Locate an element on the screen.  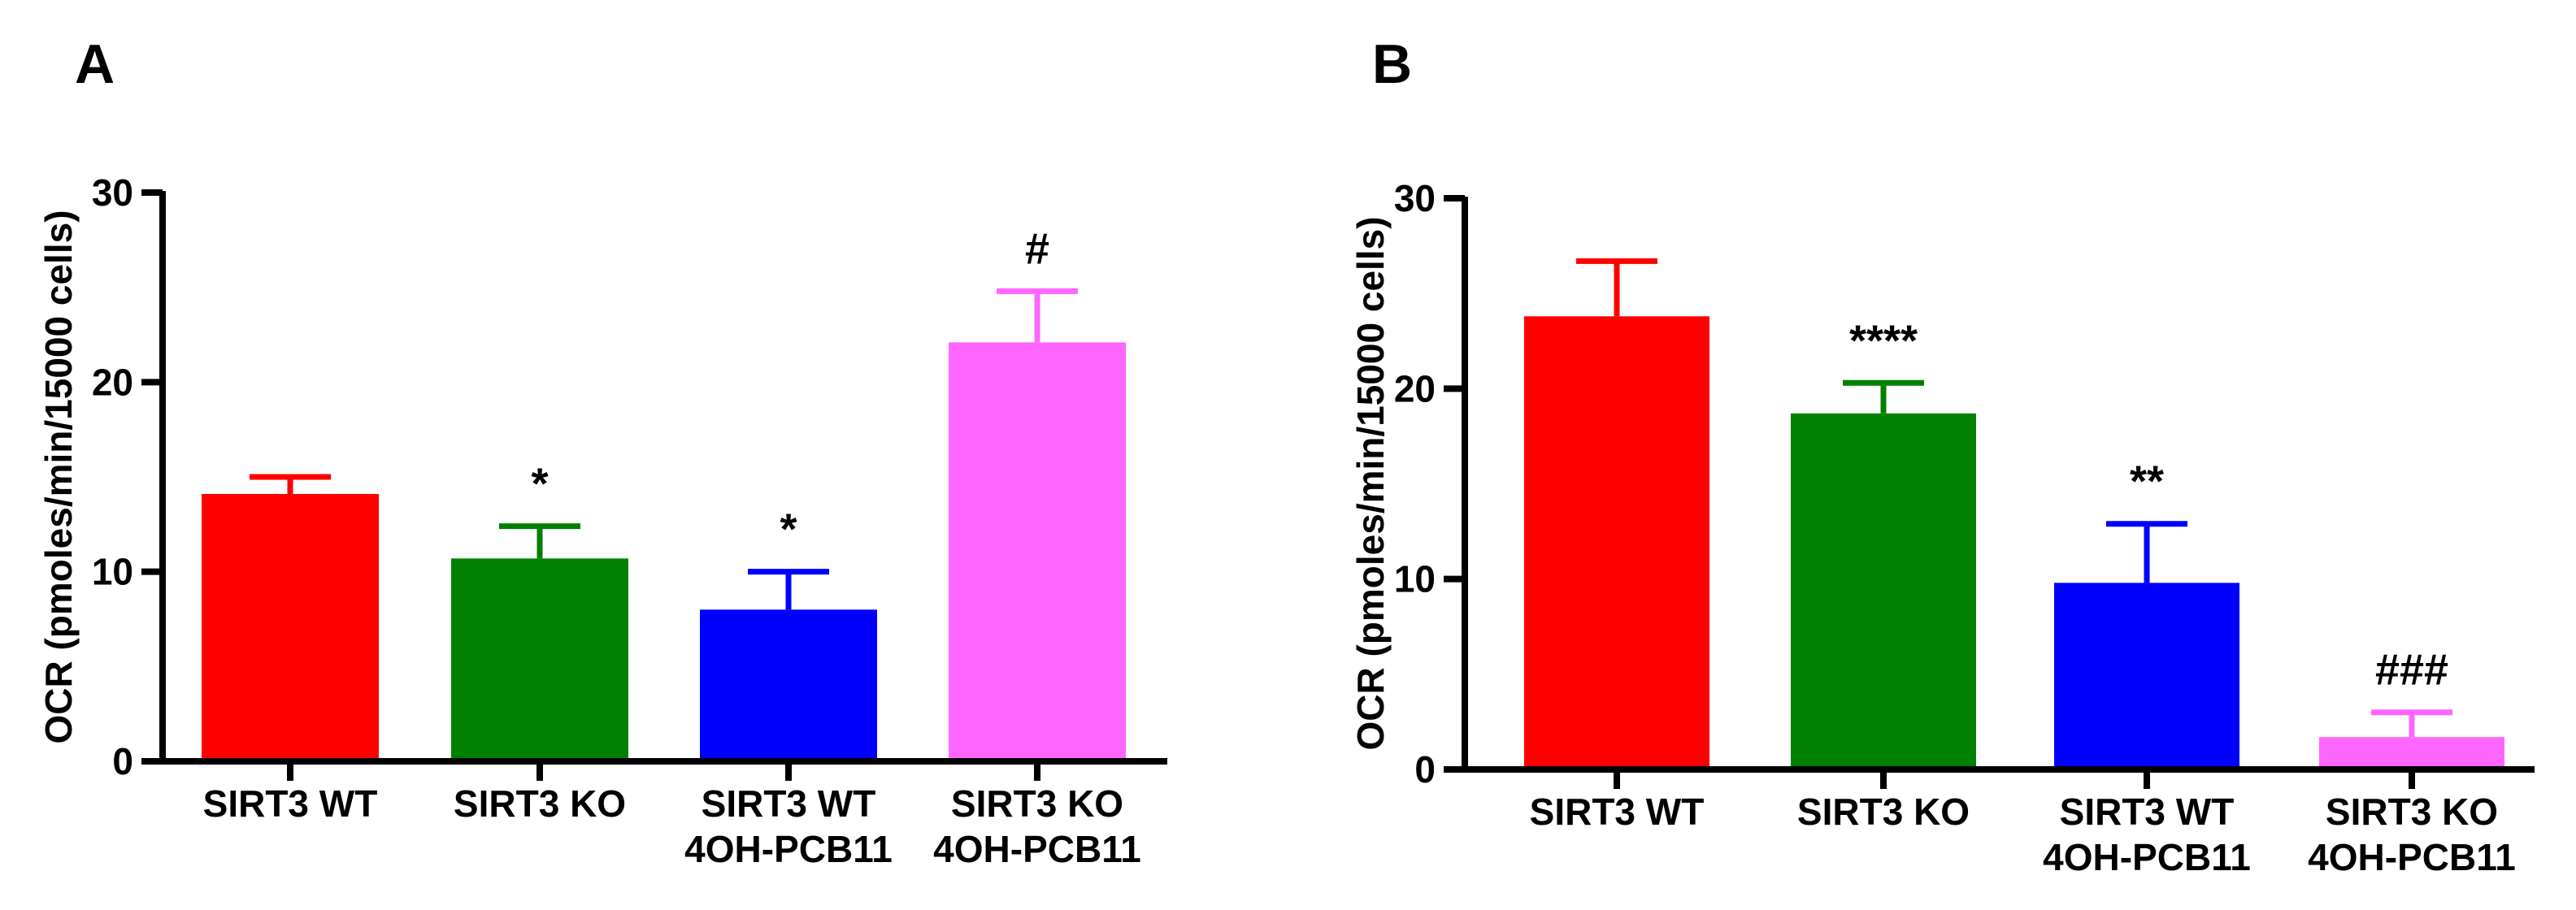
significance-annotation: ** is located at coordinates (2147, 481).